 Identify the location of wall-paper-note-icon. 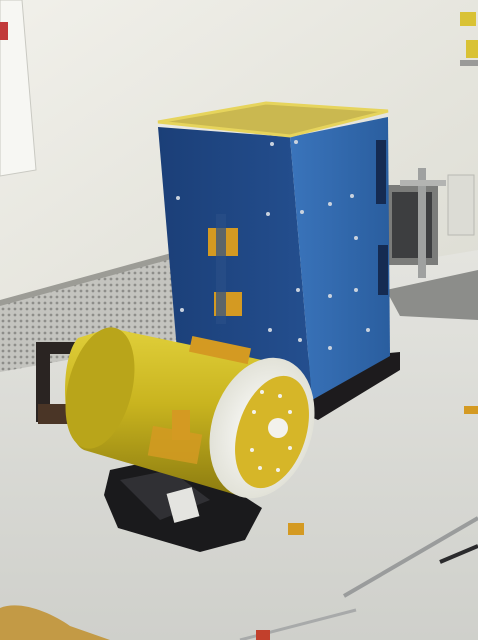
(18, 88).